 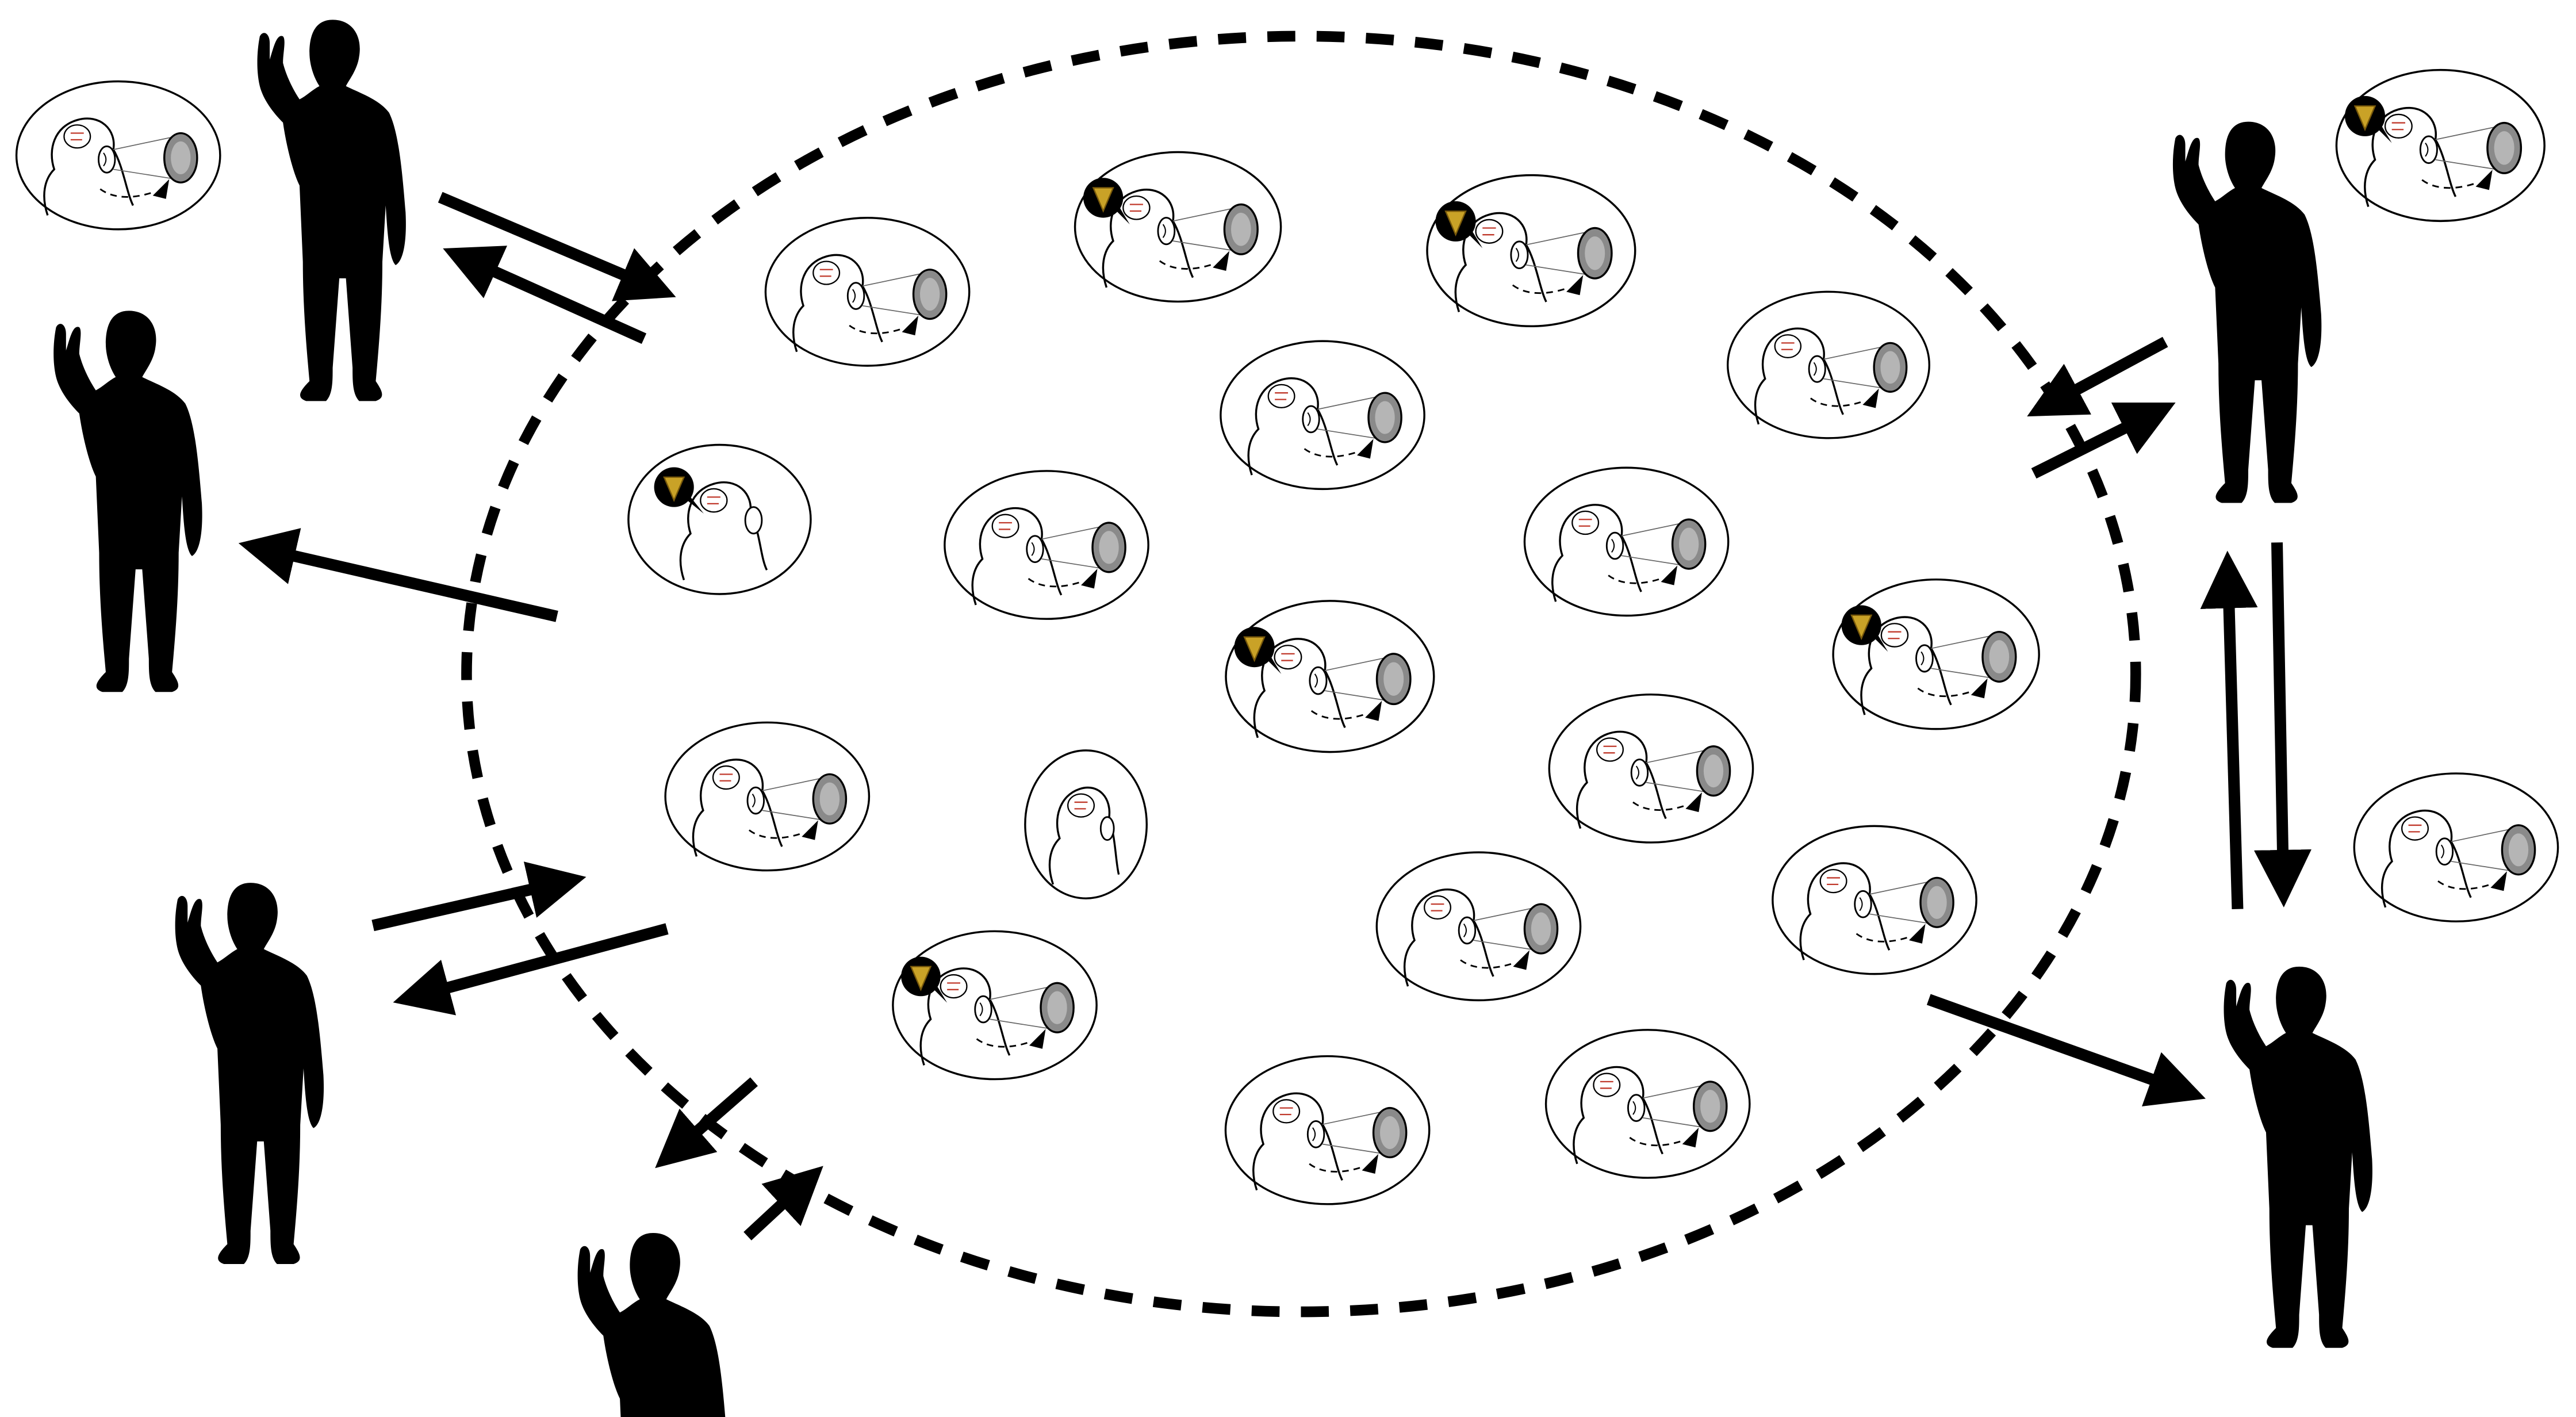 What do you see at coordinates (719, 519) in the screenshot?
I see `thought-bubble-head-pizza-icon` at bounding box center [719, 519].